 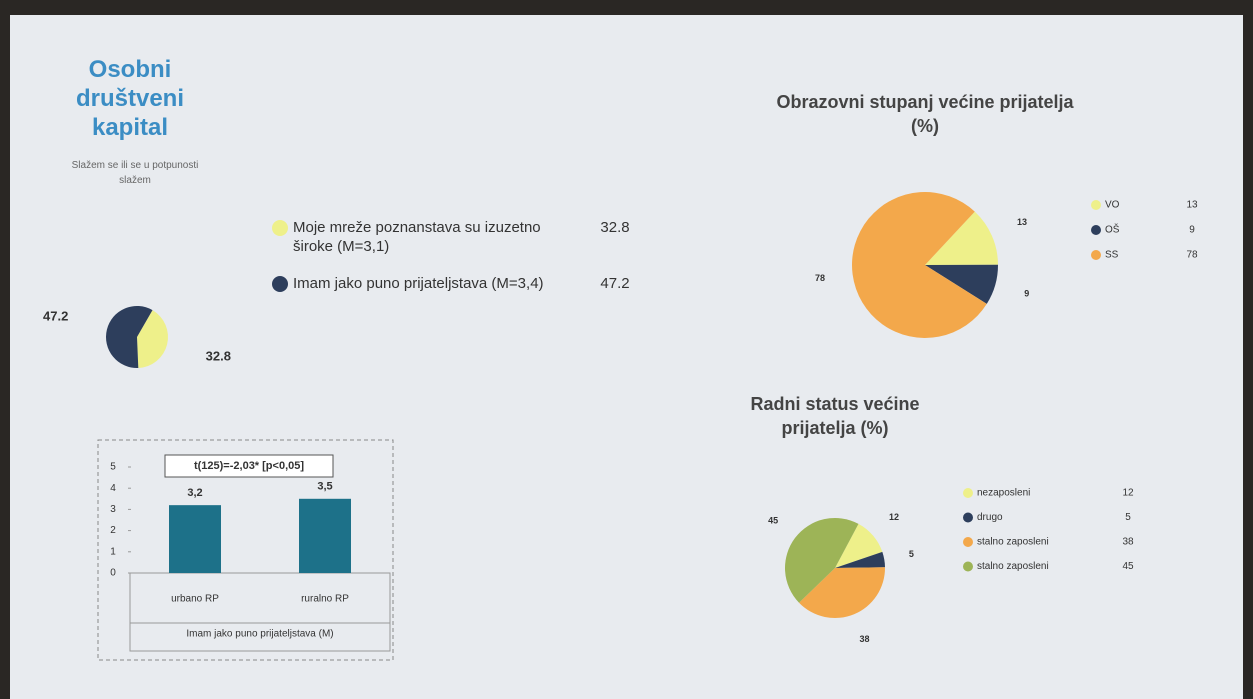 What do you see at coordinates (1128, 493) in the screenshot?
I see `legend-value: 12` at bounding box center [1128, 493].